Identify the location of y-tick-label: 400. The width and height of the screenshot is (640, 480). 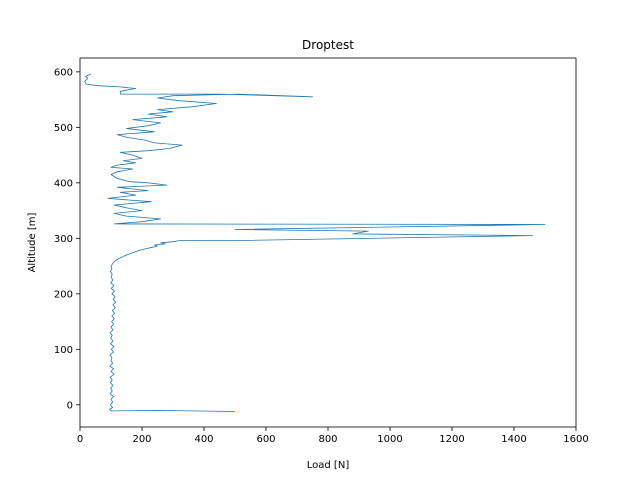
(63, 183).